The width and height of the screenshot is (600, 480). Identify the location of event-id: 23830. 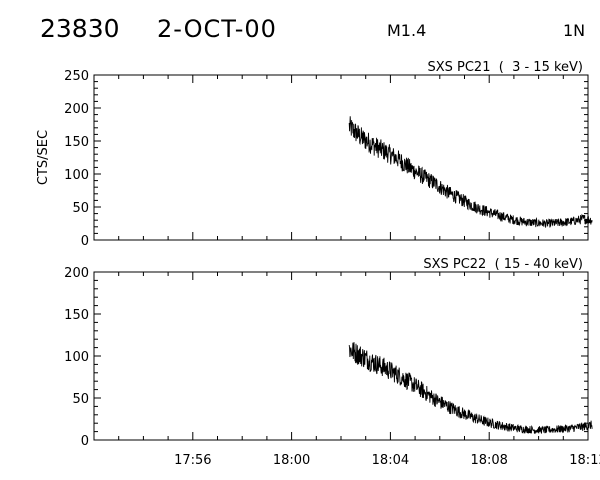
(80, 28).